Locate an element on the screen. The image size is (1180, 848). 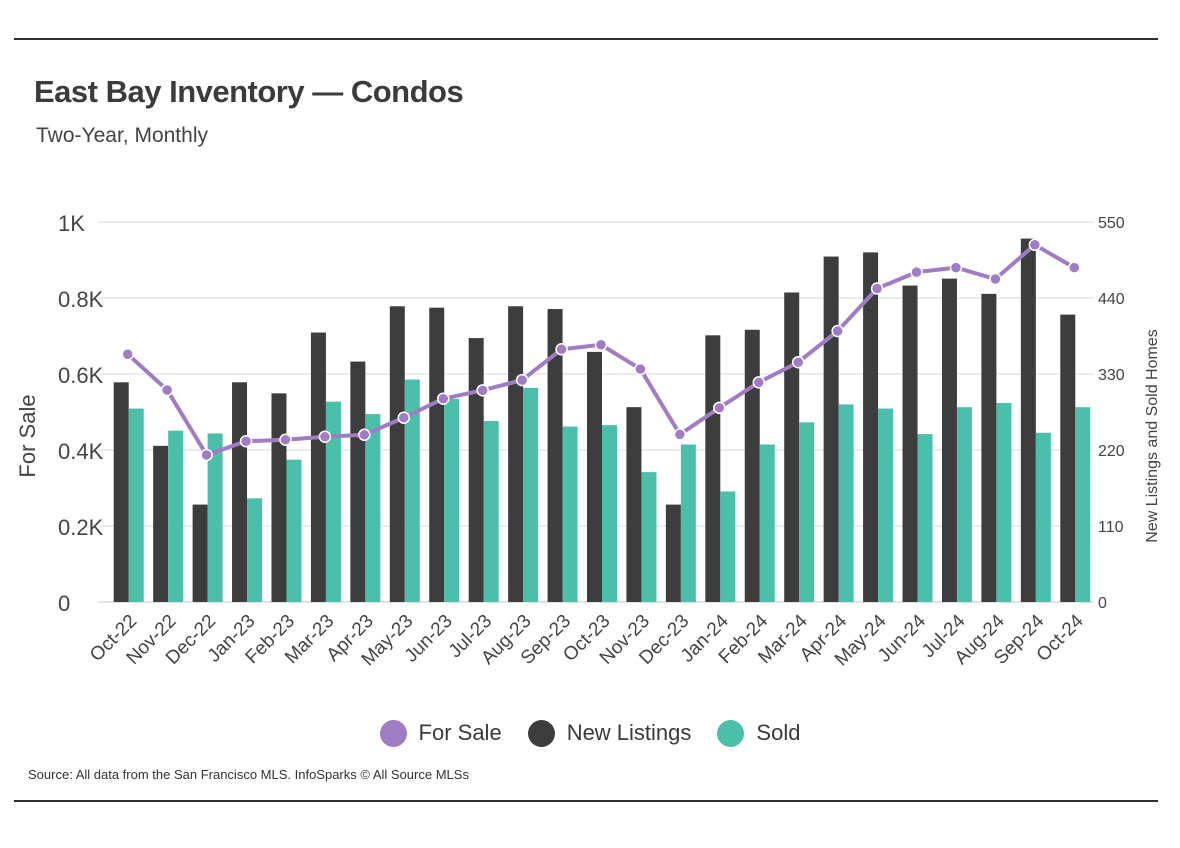
legend-item-for-sale: For Sale is located at coordinates (440, 733).